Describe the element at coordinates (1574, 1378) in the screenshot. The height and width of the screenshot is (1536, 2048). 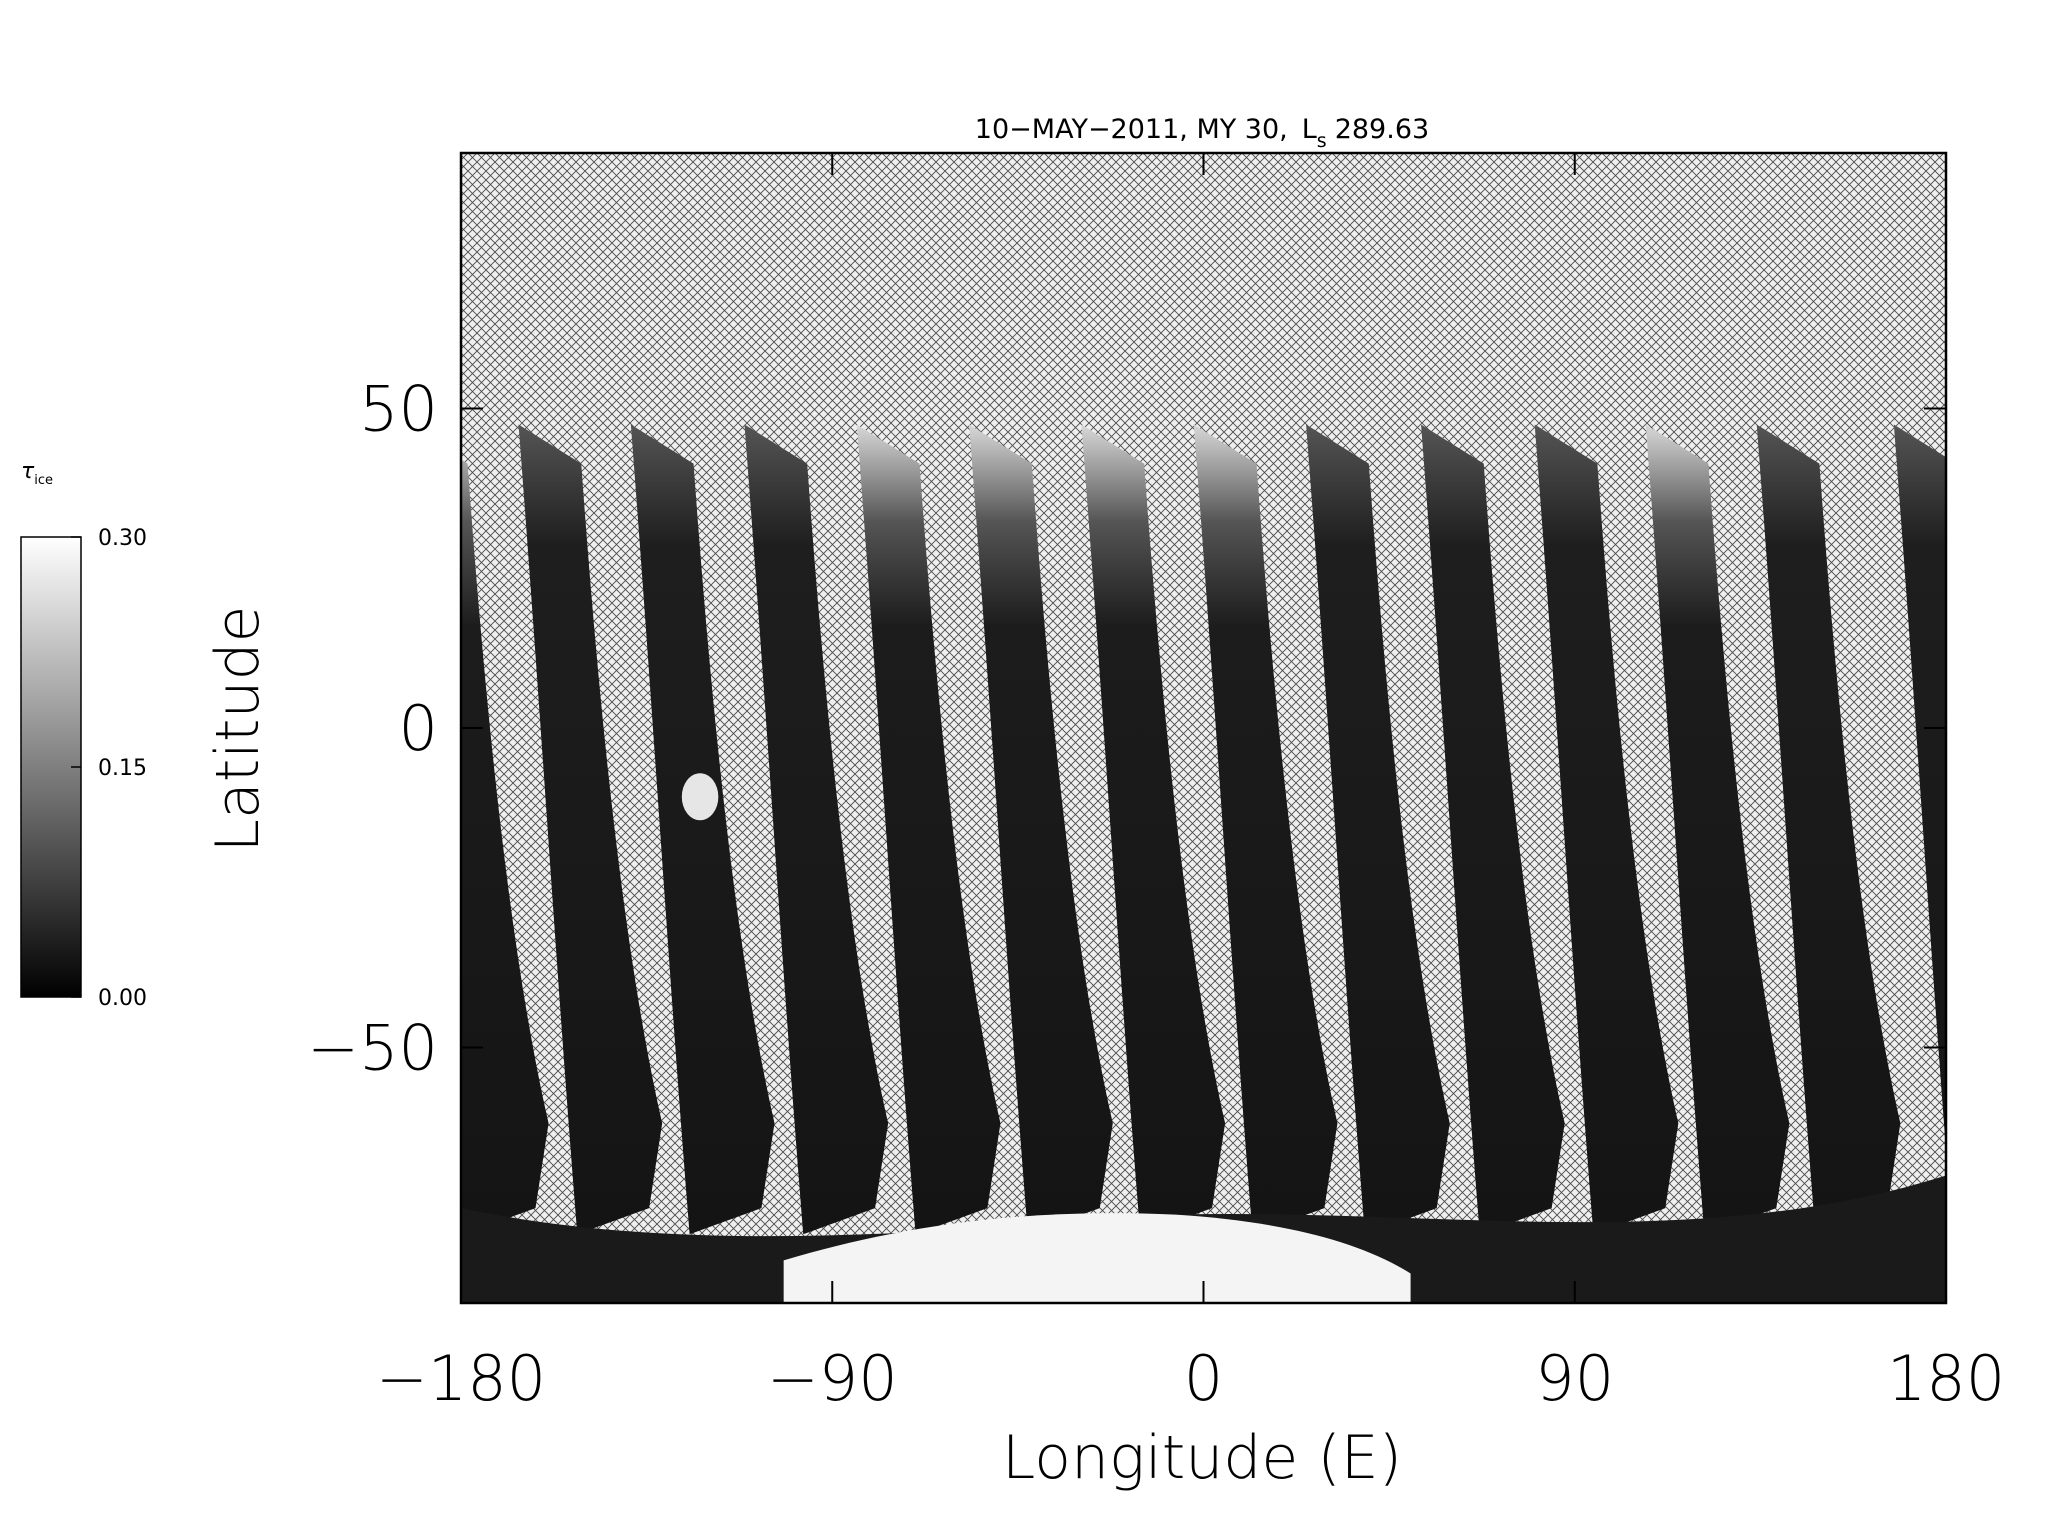
I see `x-tick-label: 90` at that location.